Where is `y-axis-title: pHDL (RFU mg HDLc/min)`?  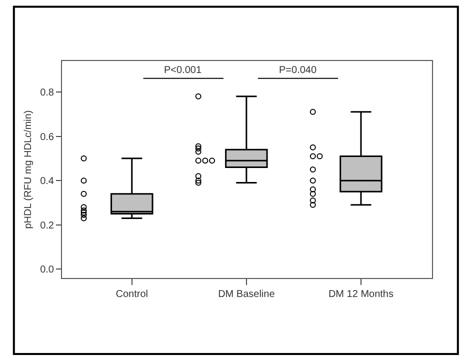
y-axis-title: pHDL (RFU mg HDLc/min) is located at coordinates (28, 169).